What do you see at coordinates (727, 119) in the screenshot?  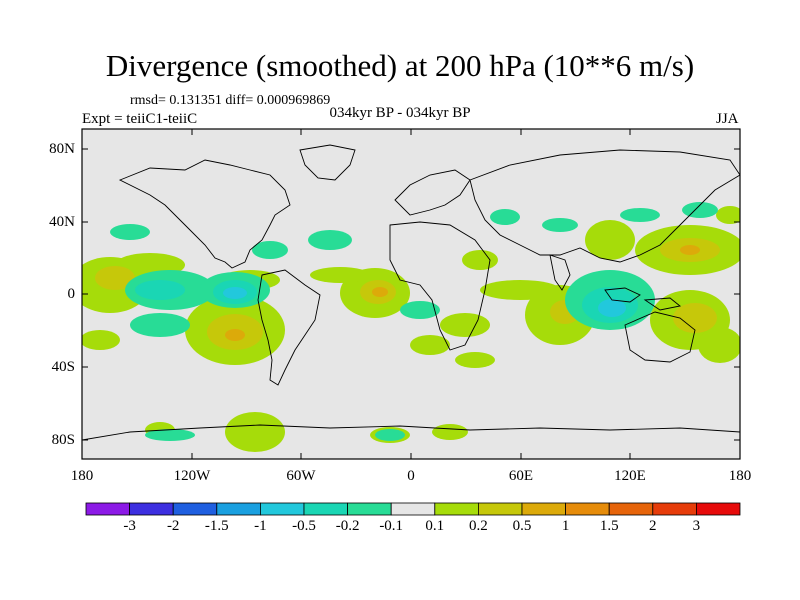 I see `season-text: JJA` at bounding box center [727, 119].